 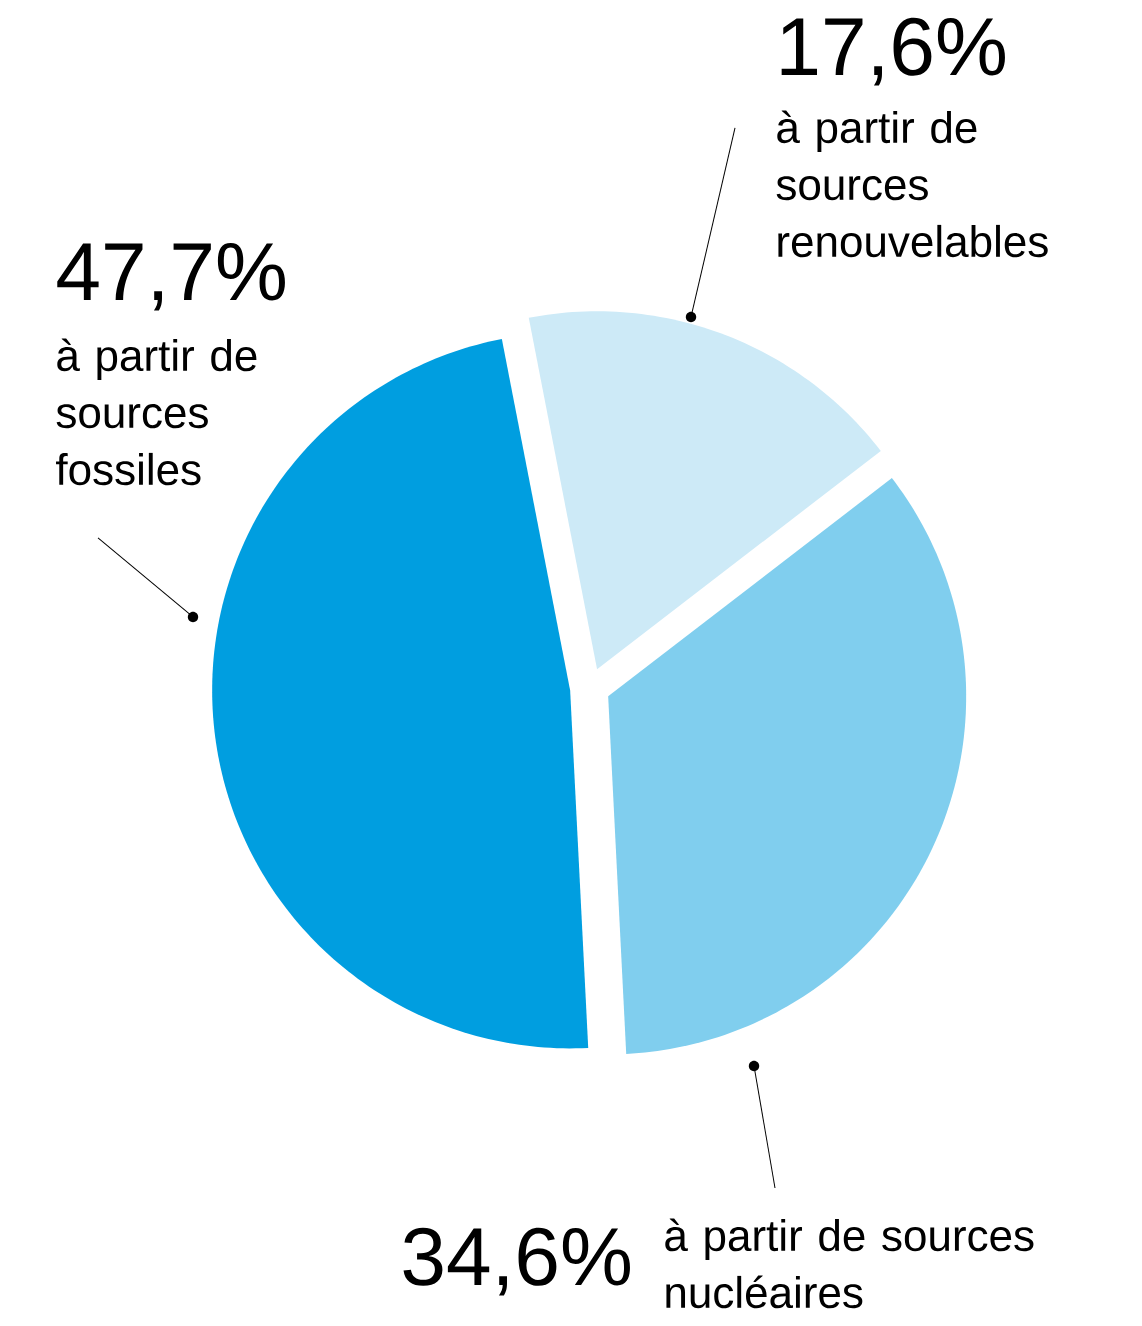 I want to click on data-label: 34,6%, so click(x=516, y=1261).